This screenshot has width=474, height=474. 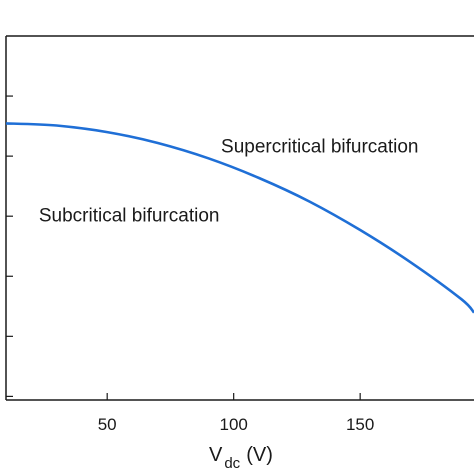 I want to click on x-axis-label-unit: (V), so click(x=259, y=455).